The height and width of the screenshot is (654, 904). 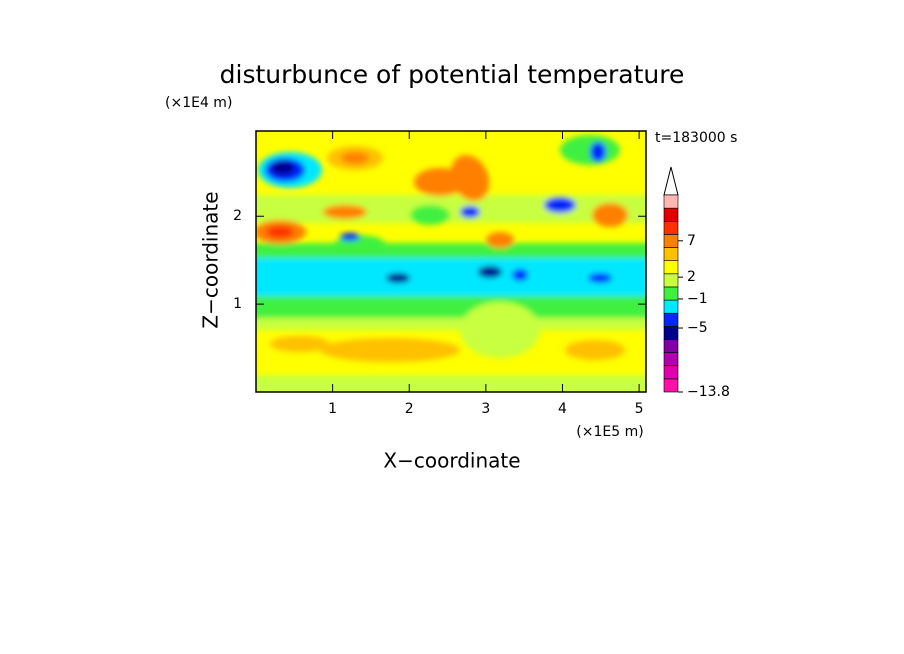 I want to click on time-label: t=183000 s, so click(x=696, y=138).